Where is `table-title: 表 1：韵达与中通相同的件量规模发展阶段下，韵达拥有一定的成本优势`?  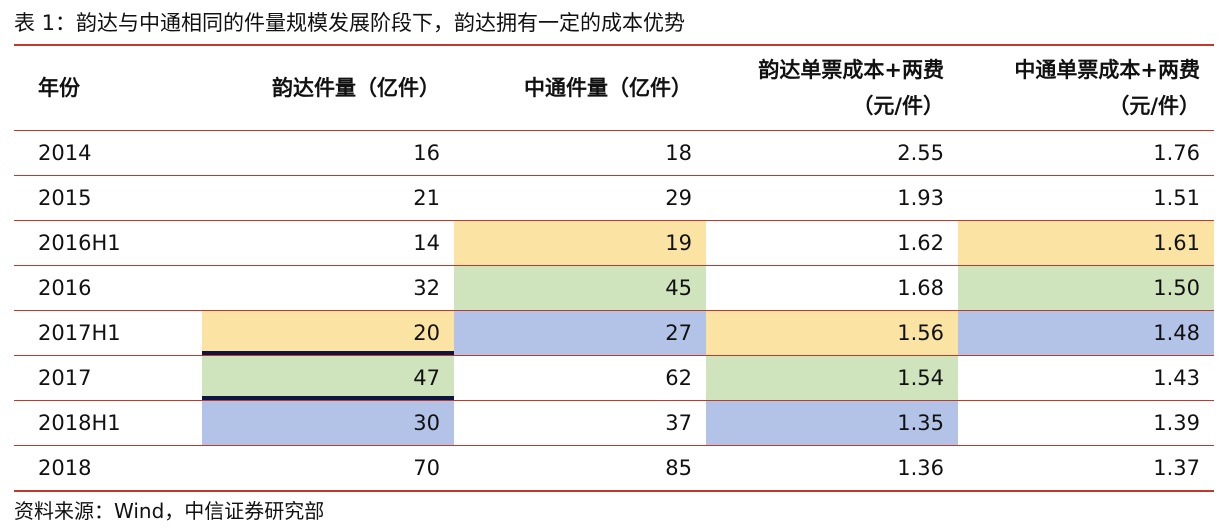 table-title: 表 1：韵达与中通相同的件量规模发展阶段下，韵达拥有一定的成本优势 is located at coordinates (350, 23).